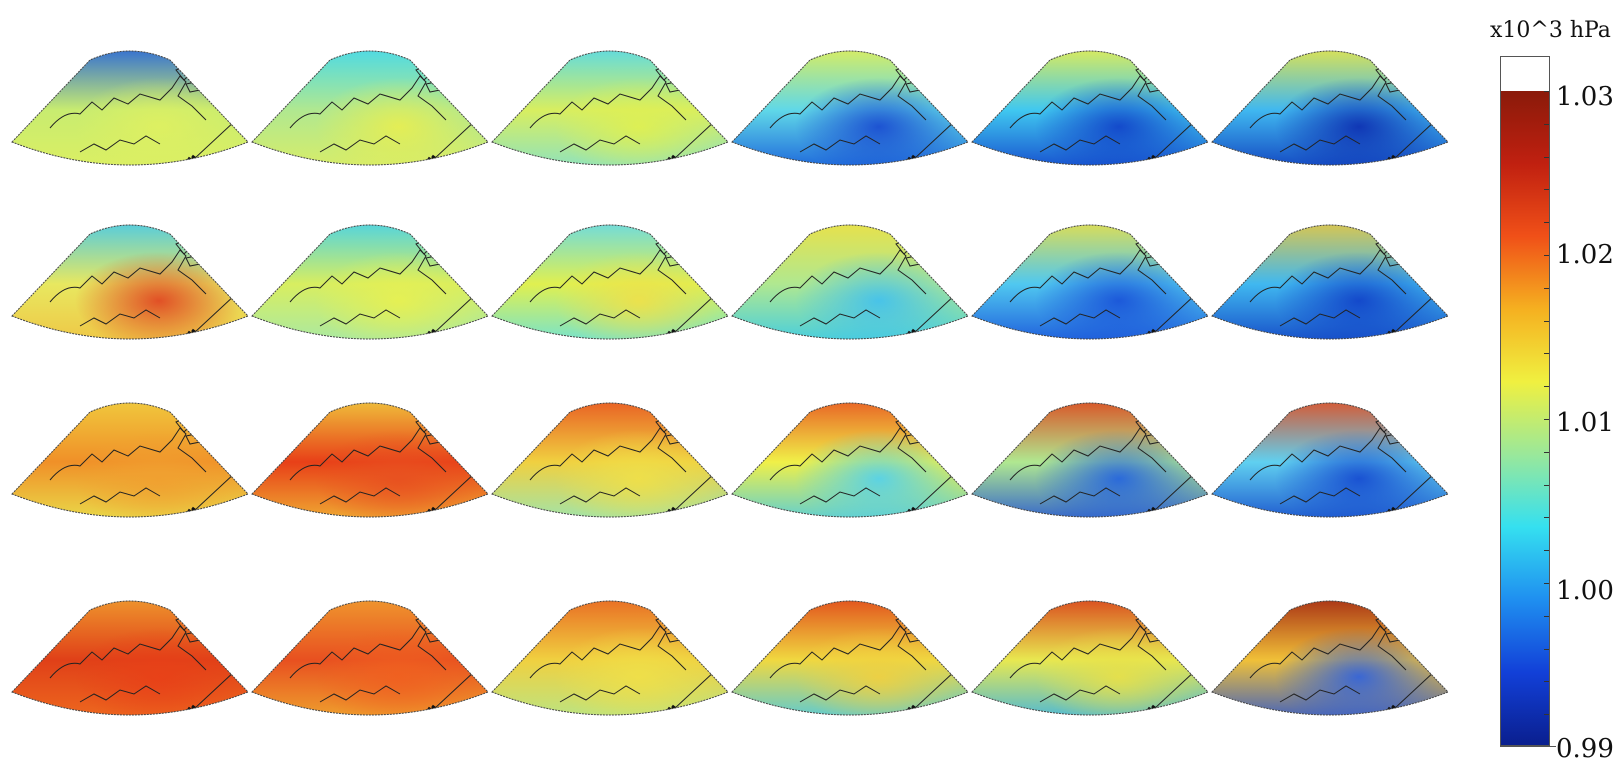 The height and width of the screenshot is (776, 1615). Describe the element at coordinates (1528, 746) in the screenshot. I see `colorbar-bottom-line` at that location.